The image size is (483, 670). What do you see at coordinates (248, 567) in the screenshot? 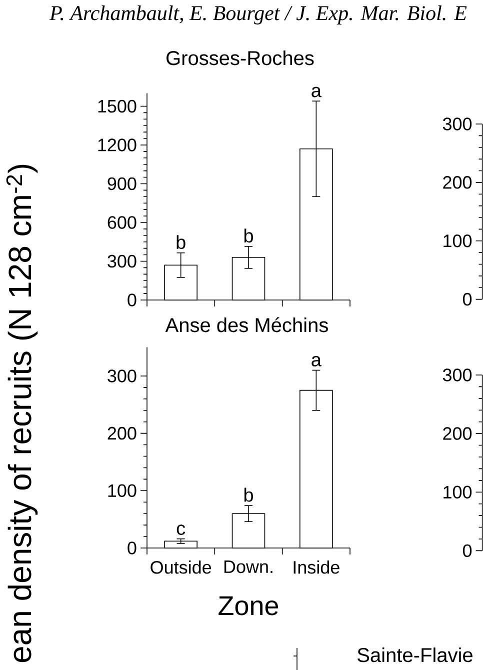
I see `x-tick-label: Down.` at bounding box center [248, 567].